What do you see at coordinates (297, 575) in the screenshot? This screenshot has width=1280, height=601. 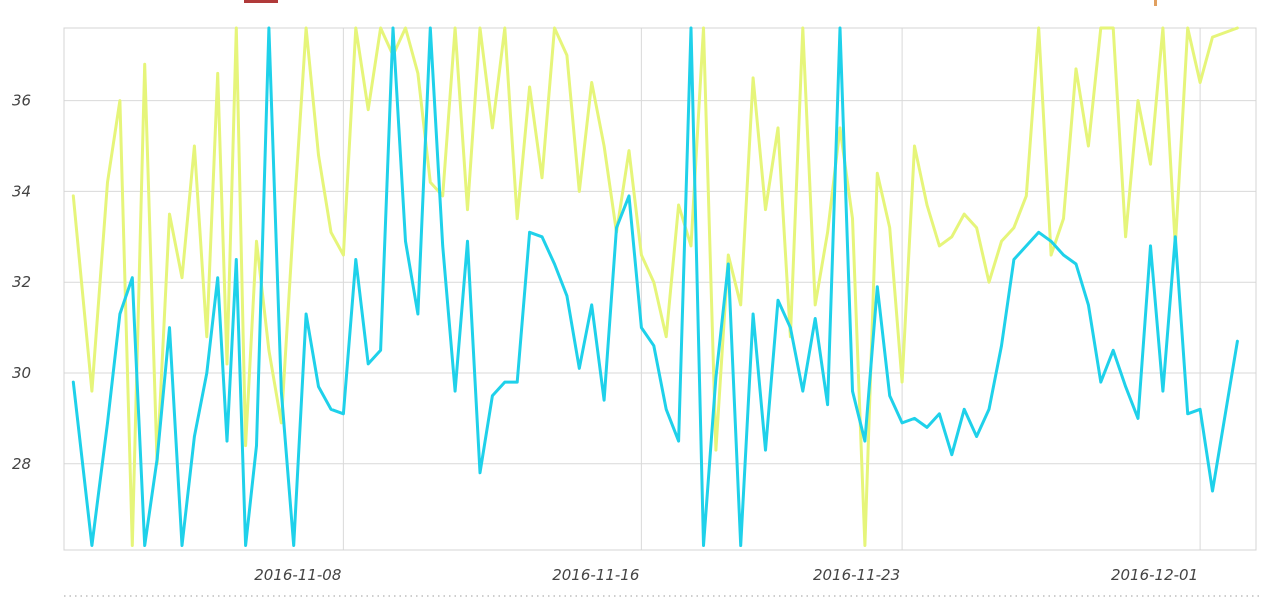 I see `x-tick-label: 2016-11-08` at bounding box center [297, 575].